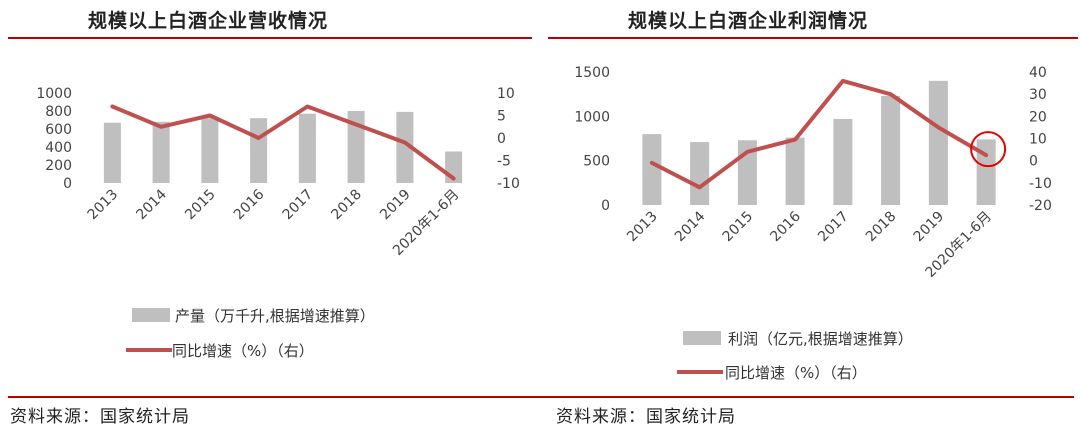 The width and height of the screenshot is (1080, 433). Describe the element at coordinates (58, 130) in the screenshot. I see `y-left-tick-label: 600` at that location.